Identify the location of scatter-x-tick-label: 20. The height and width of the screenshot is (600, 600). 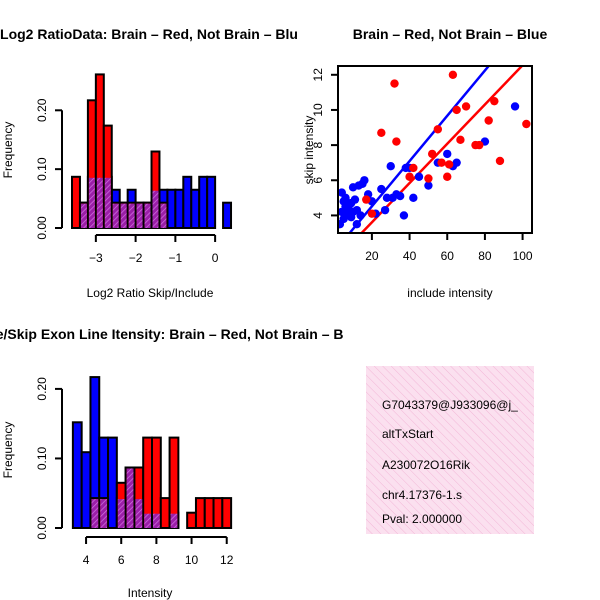
(372, 256).